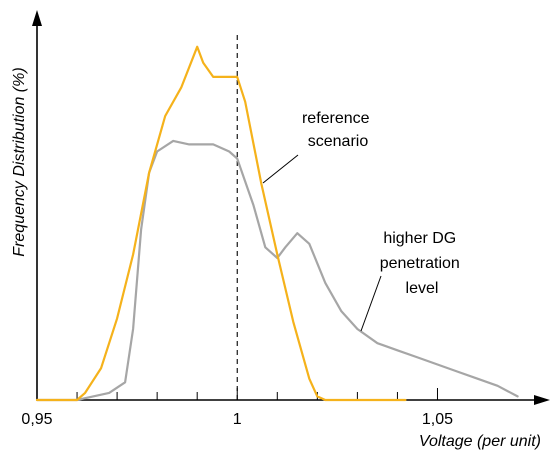 Image resolution: width=552 pixels, height=450 pixels. I want to click on reference-annotation-line-1: reference, so click(336, 118).